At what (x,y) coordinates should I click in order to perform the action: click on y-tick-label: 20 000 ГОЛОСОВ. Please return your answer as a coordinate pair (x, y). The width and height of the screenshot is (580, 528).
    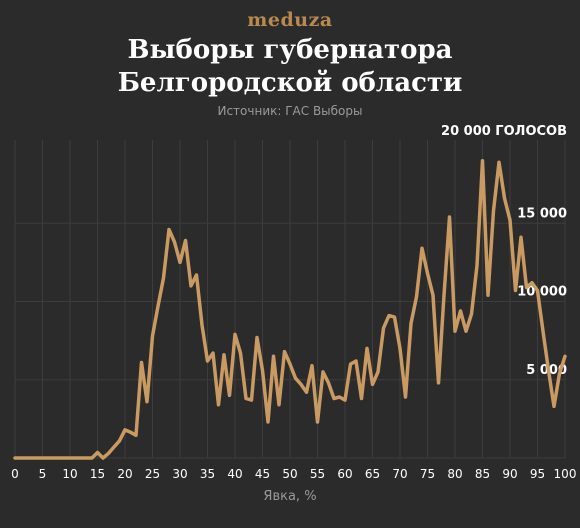
    Looking at the image, I should click on (504, 131).